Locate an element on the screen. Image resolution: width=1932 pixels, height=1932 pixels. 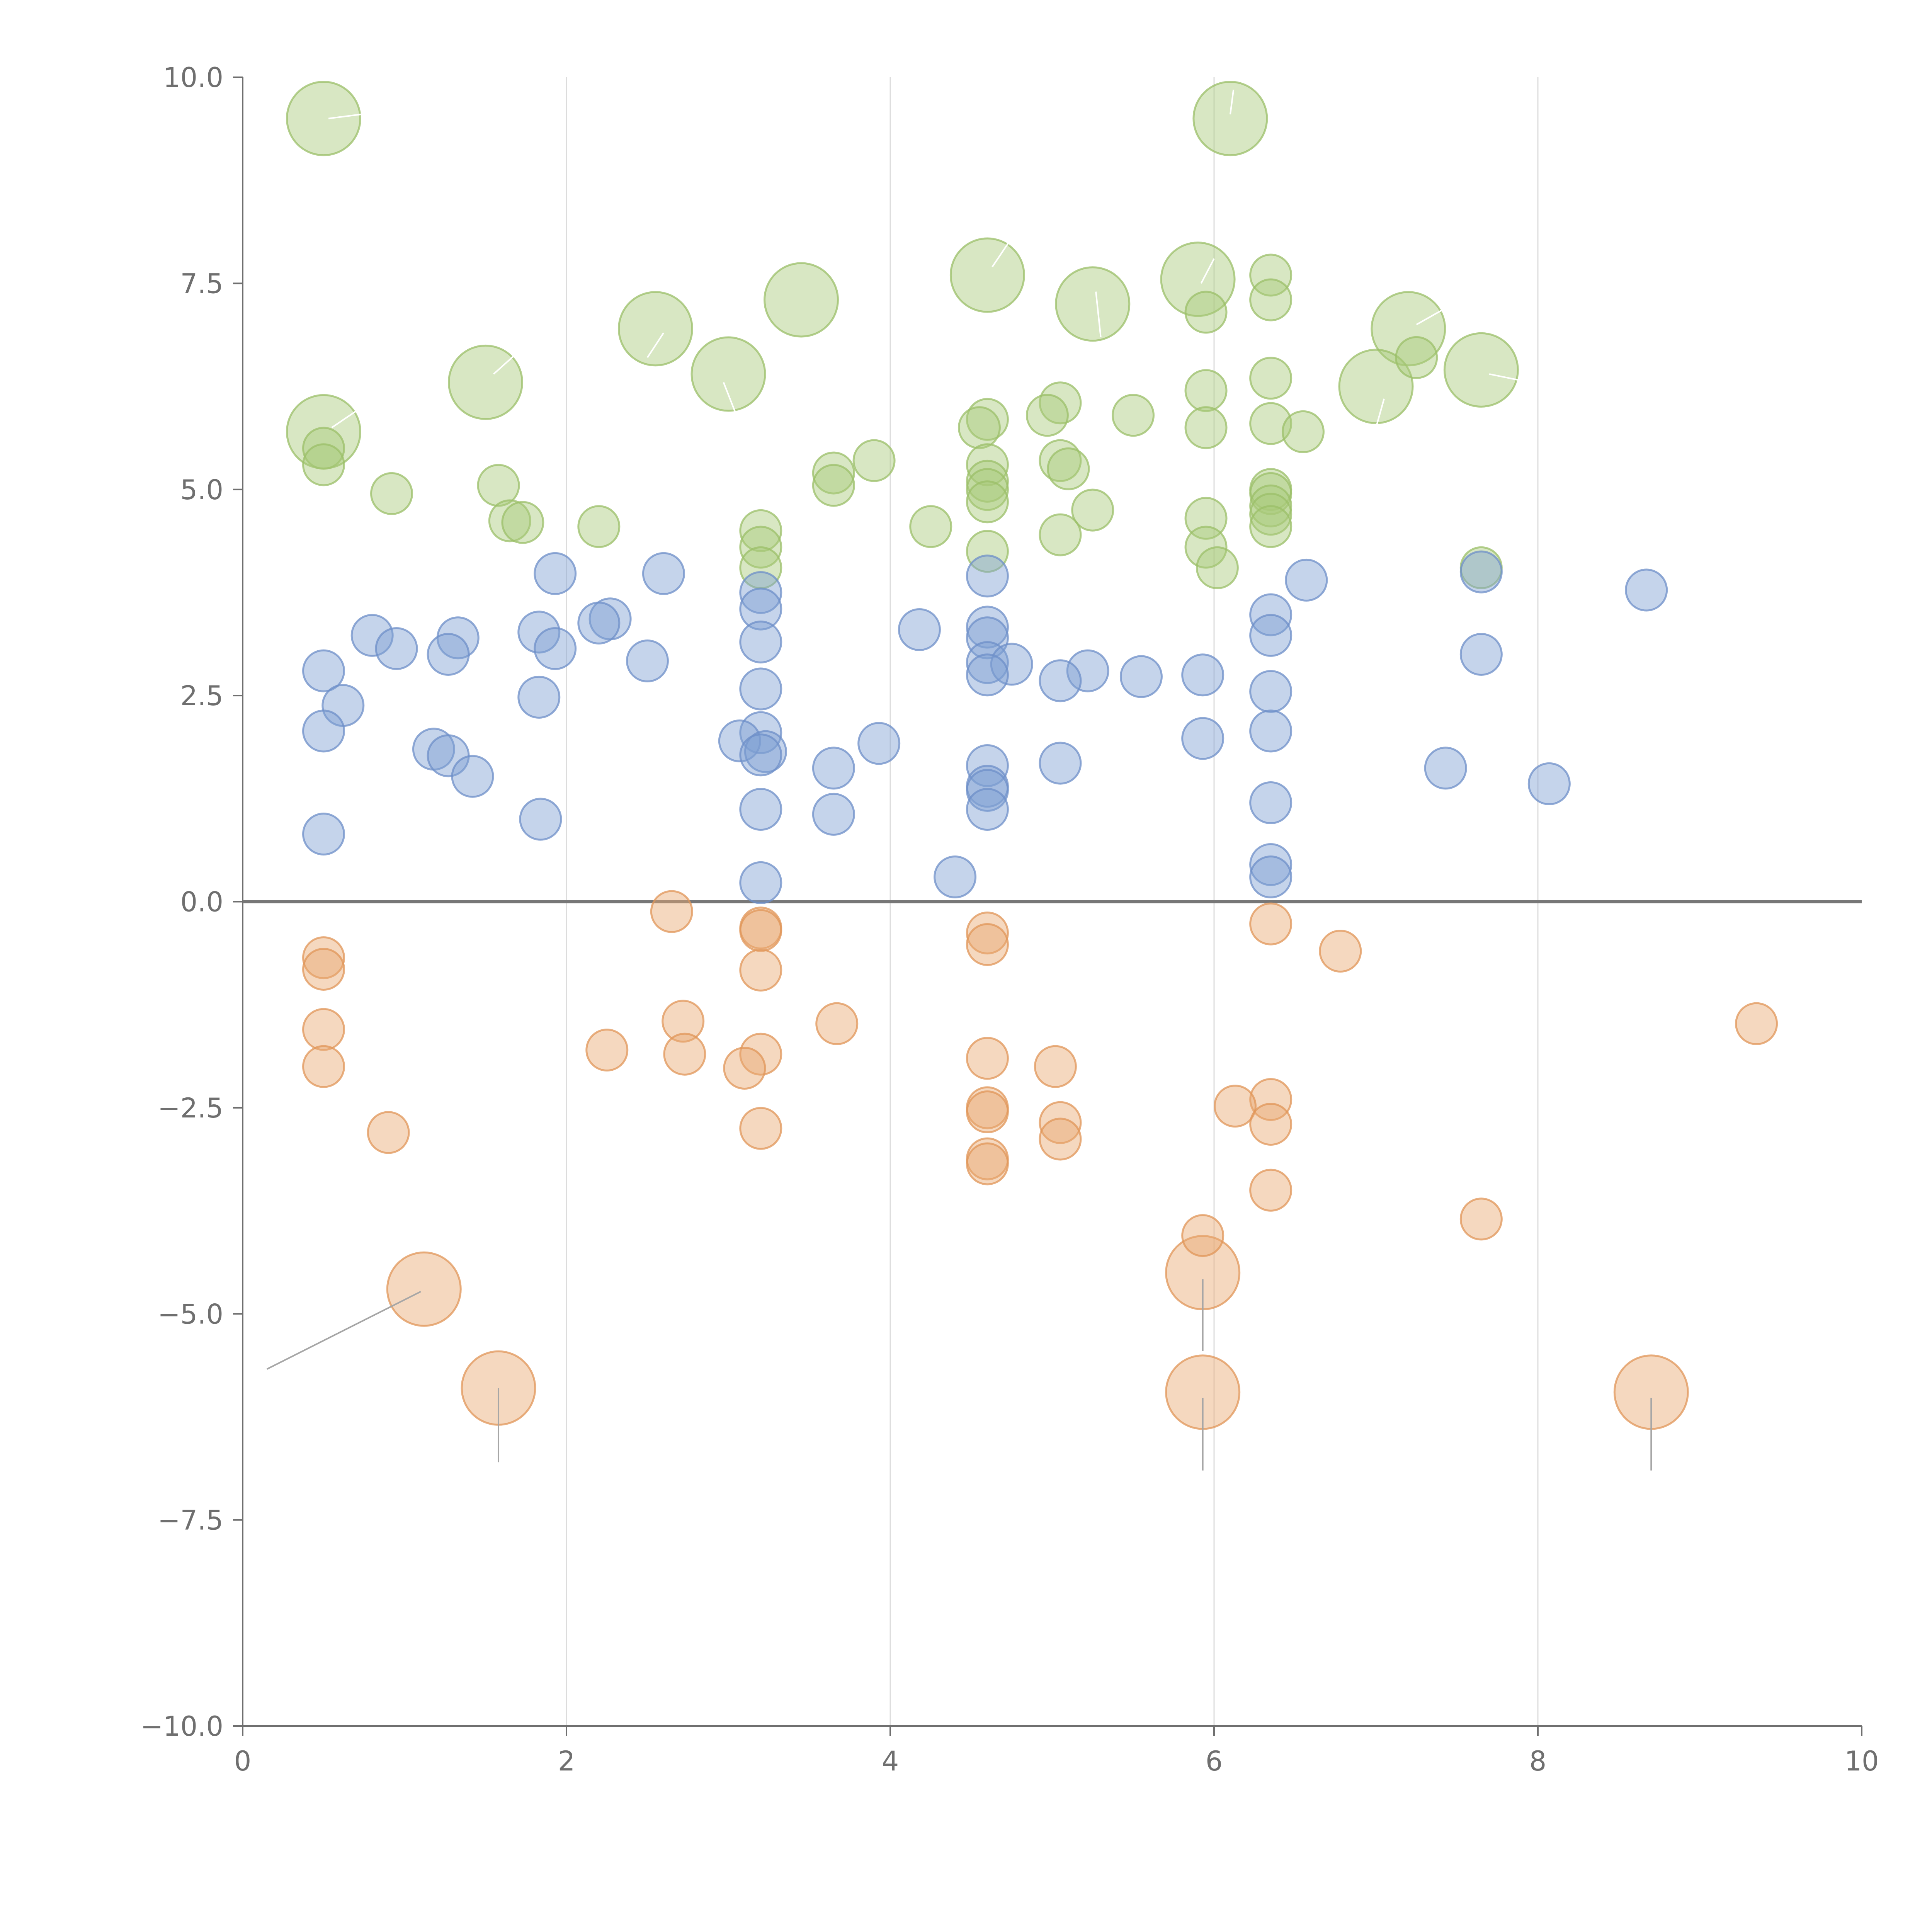
y-tick-label: 7.5 is located at coordinates (202, 284).